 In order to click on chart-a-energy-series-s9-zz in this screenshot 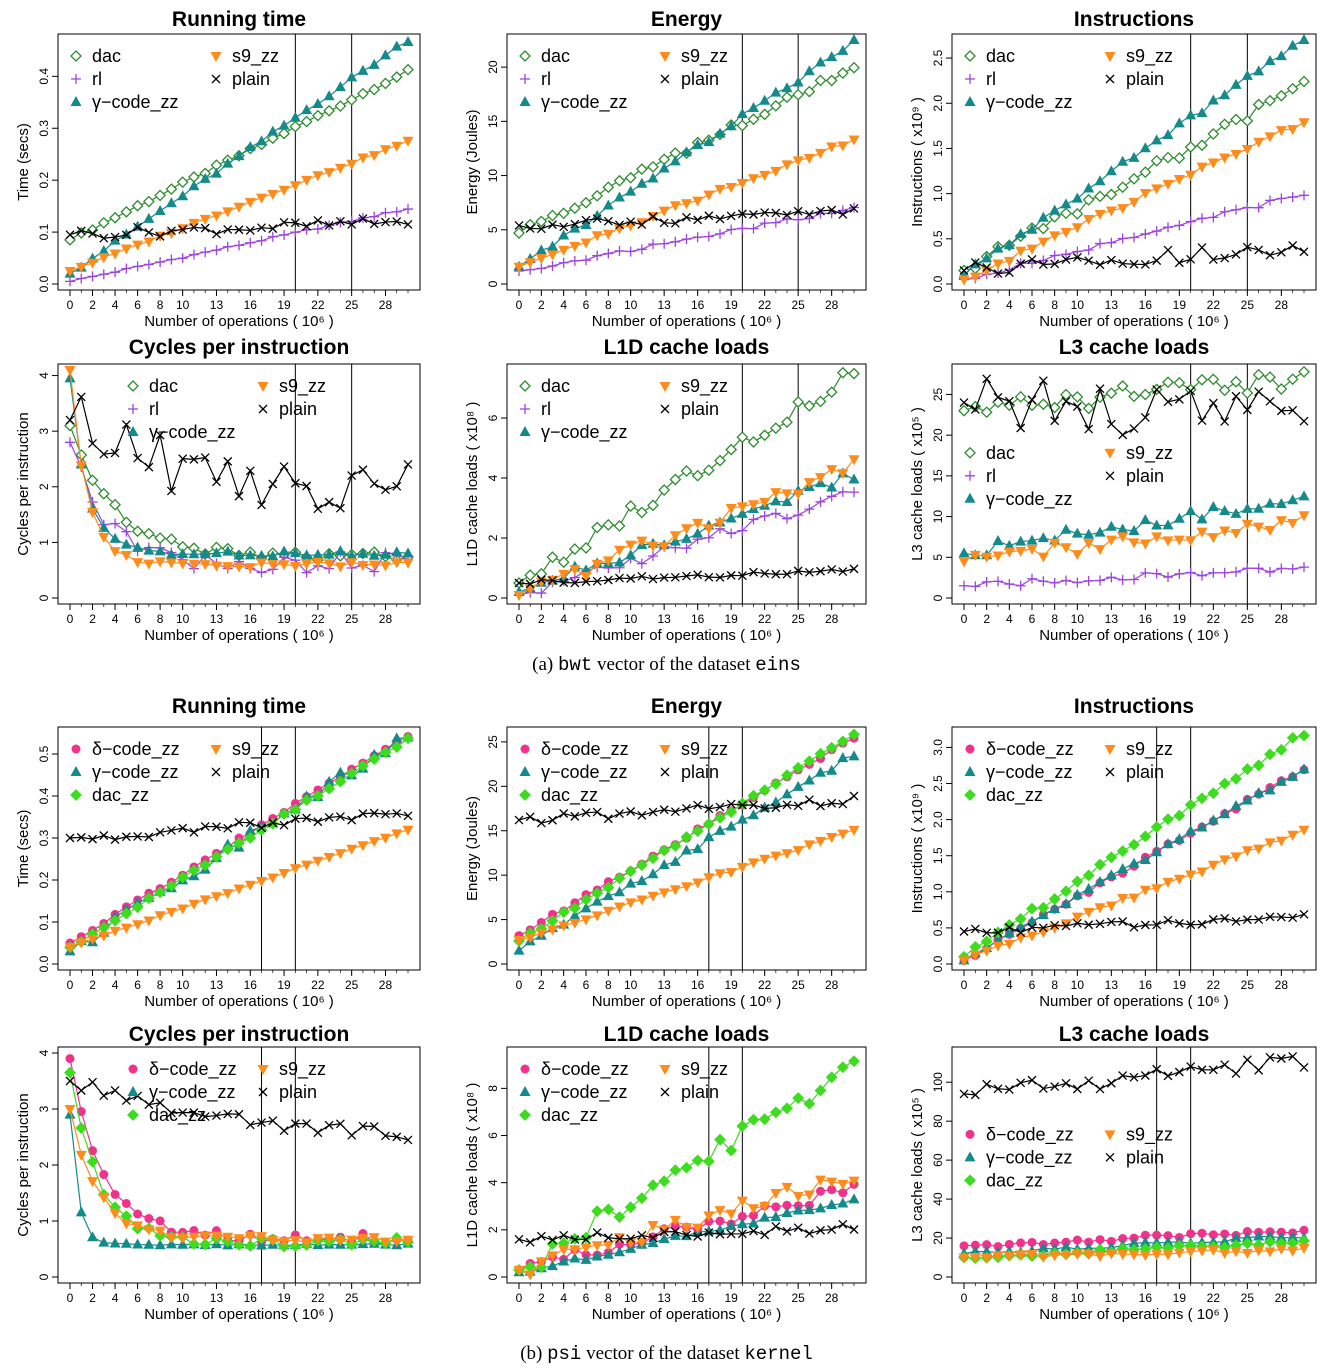, I will do `click(686, 204)`.